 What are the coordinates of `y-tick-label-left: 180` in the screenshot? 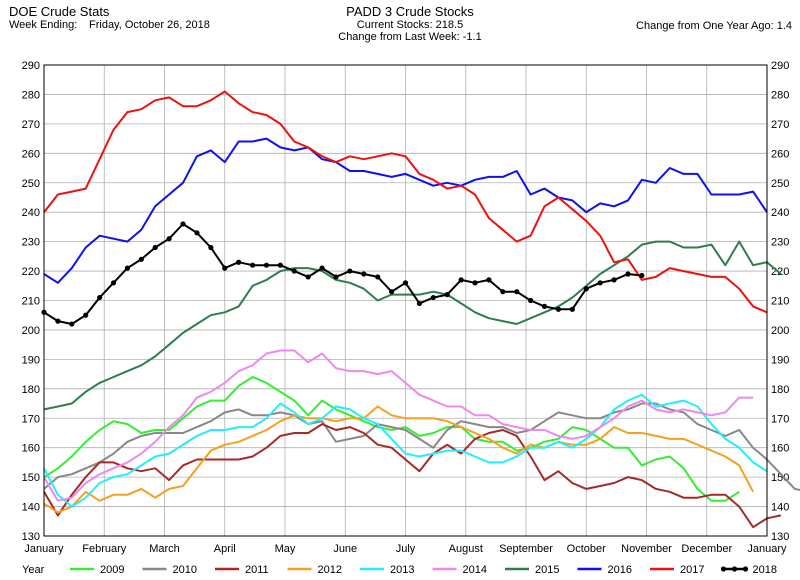 It's located at (31, 390).